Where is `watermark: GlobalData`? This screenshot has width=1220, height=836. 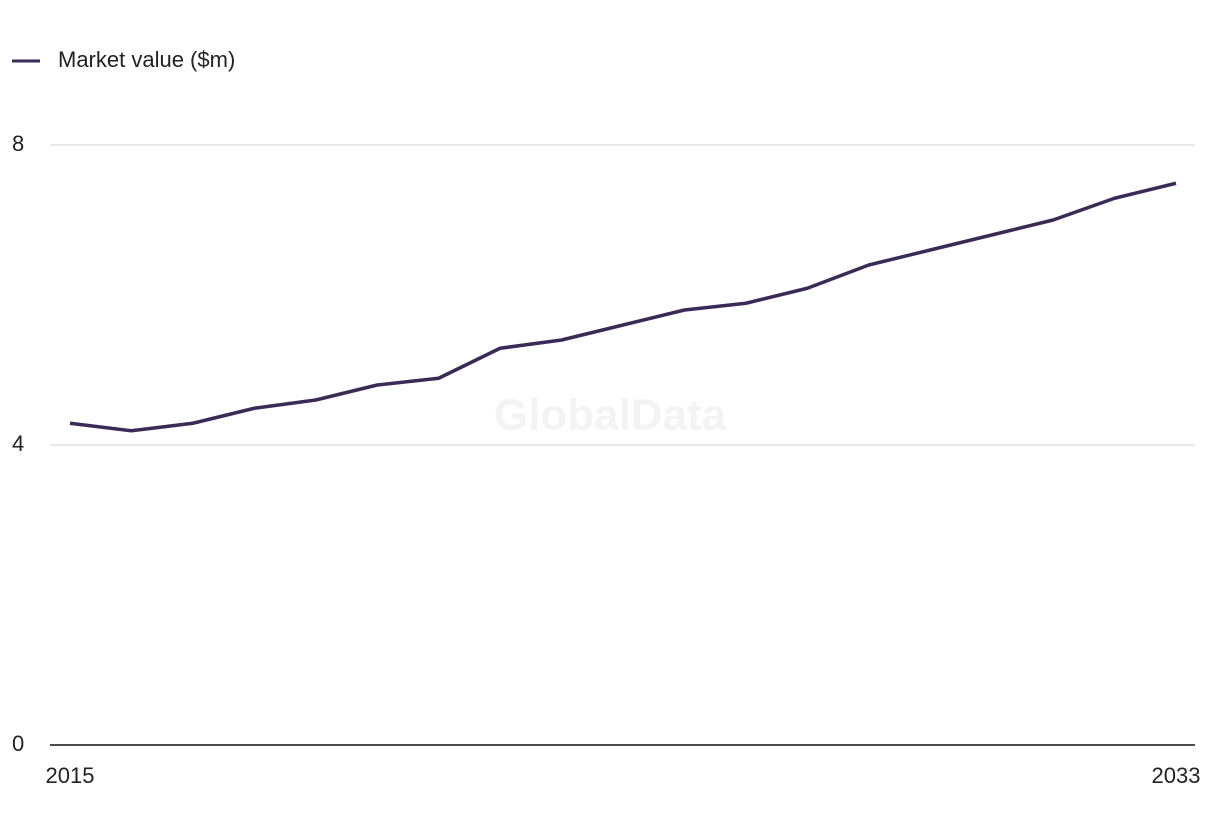
watermark: GlobalData is located at coordinates (610, 415).